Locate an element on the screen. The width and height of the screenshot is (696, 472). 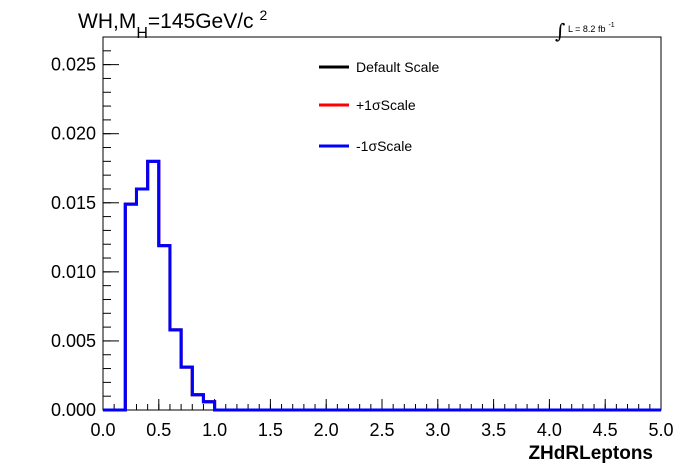
x-tick-label: 4.5 is located at coordinates (605, 430).